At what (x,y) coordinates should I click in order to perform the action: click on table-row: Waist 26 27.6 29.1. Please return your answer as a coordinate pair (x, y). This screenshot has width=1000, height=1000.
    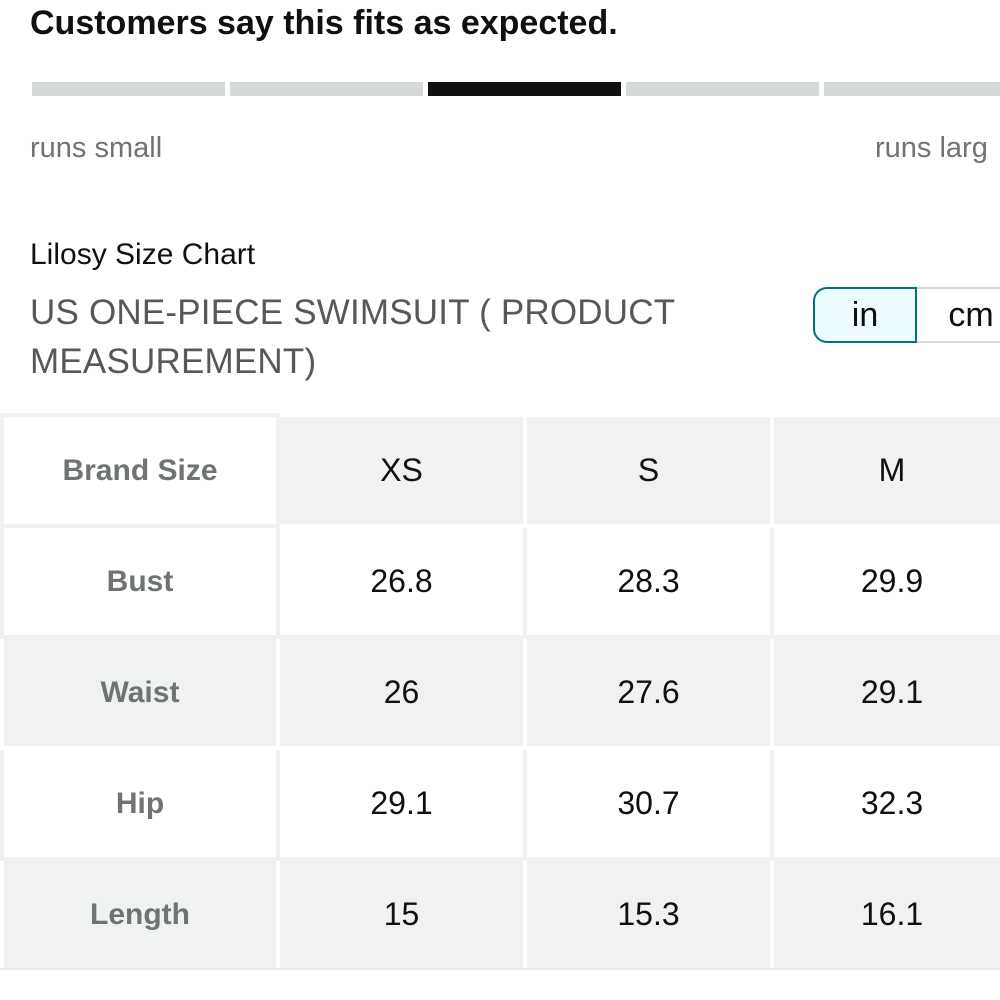
    Looking at the image, I should click on (500, 692).